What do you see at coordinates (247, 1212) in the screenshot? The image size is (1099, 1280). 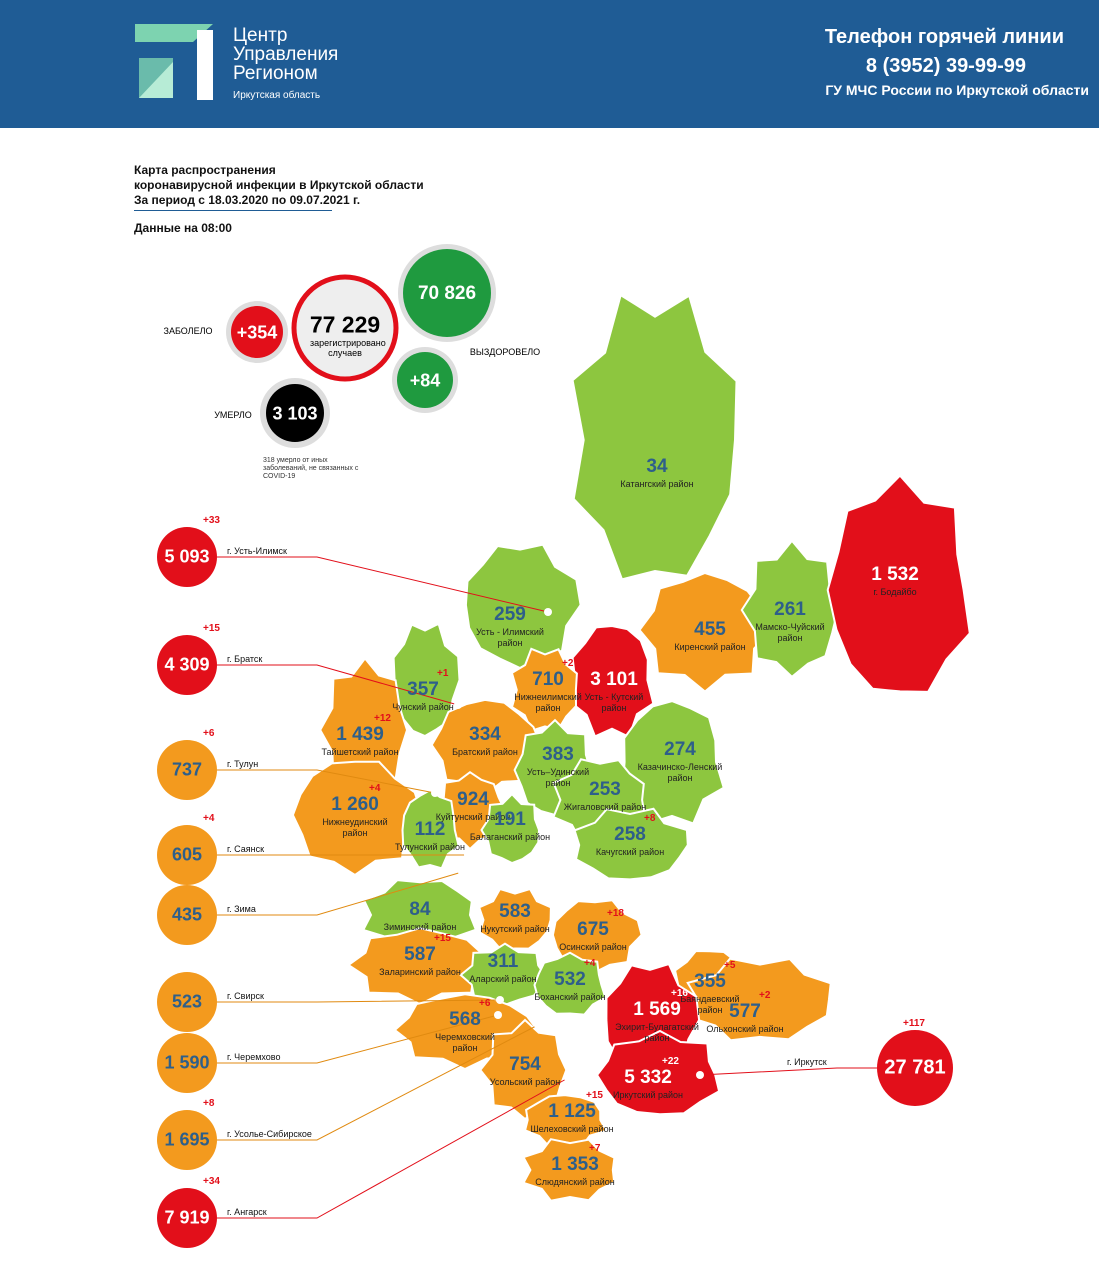 I see `city-name: г. Ангарск` at bounding box center [247, 1212].